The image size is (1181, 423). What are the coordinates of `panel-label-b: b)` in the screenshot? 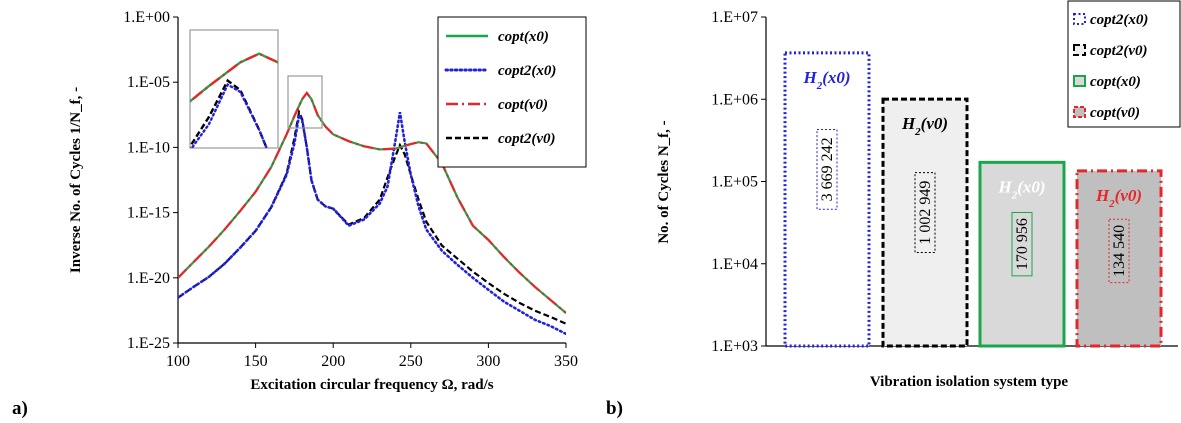 It's located at (614, 408).